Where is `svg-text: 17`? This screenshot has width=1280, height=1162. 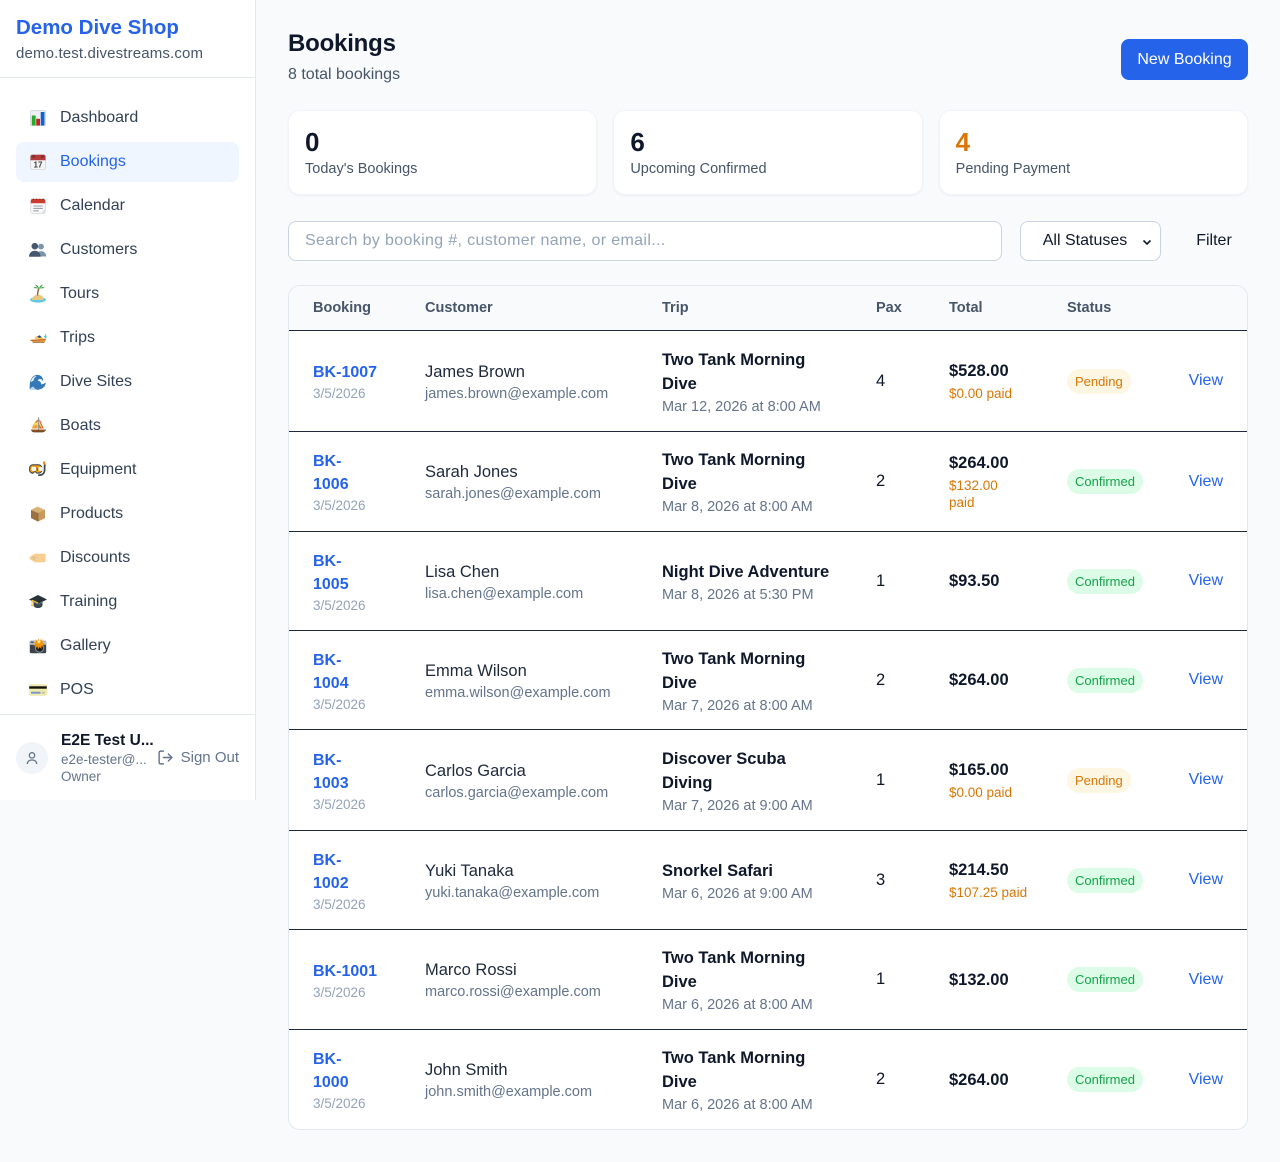
svg-text: 17 is located at coordinates (38, 165).